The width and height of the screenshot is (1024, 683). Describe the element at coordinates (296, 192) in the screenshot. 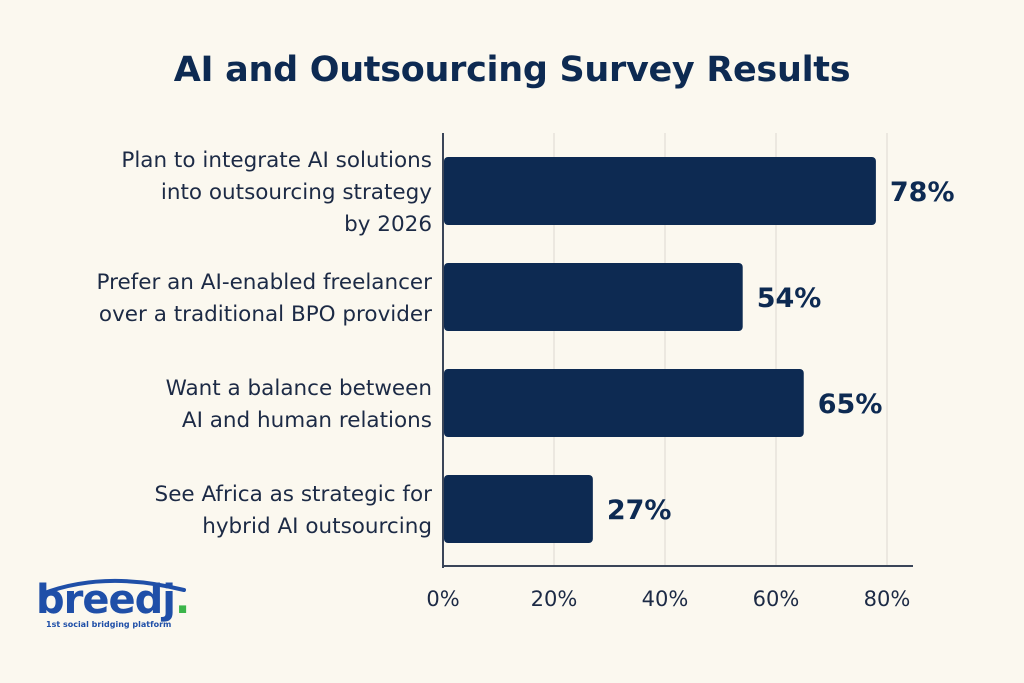

I see `category-label: into outsourcing strategy` at that location.